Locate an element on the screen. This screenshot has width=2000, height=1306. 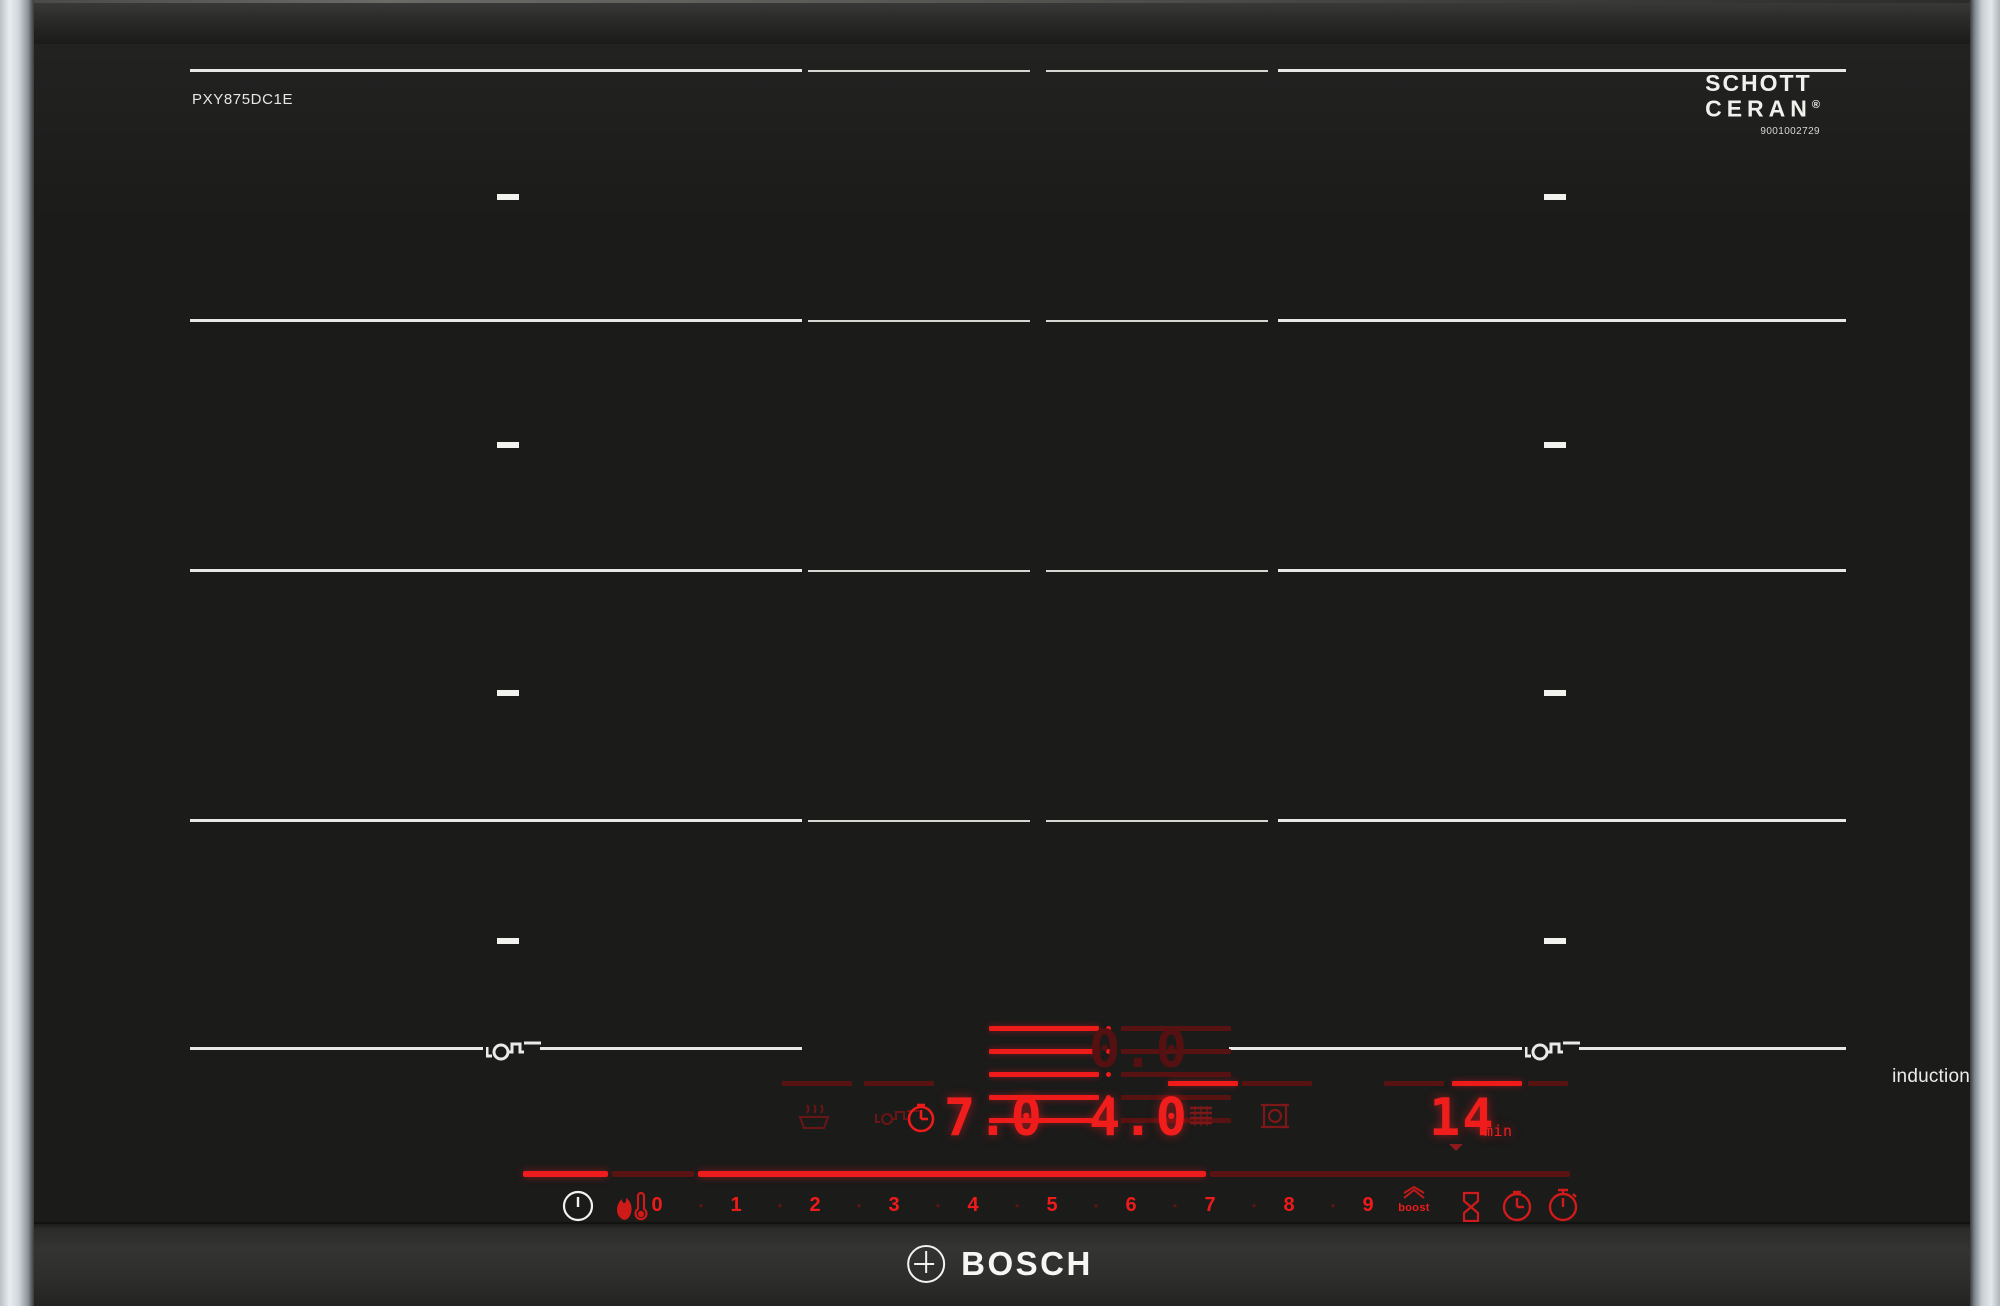
slider-halftick-1: • is located at coordinates (780, 1205).